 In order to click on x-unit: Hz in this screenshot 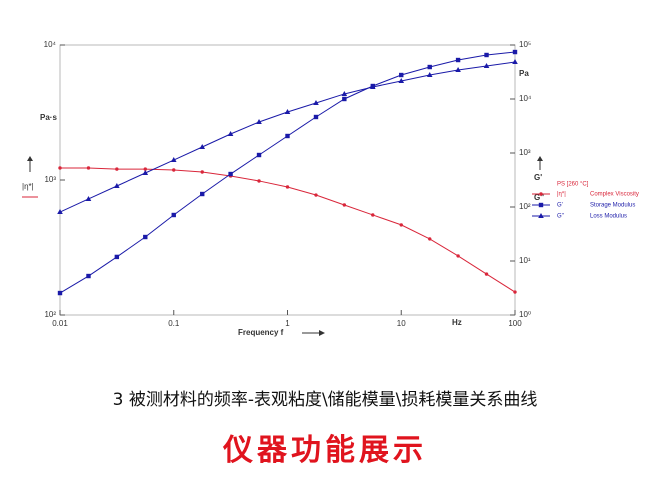, I will do `click(457, 322)`.